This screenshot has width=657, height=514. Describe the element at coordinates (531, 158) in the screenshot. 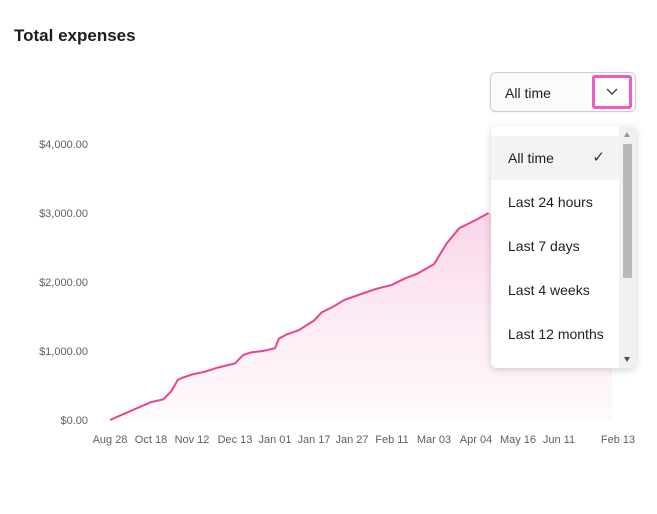

I see `option-label: All time` at that location.